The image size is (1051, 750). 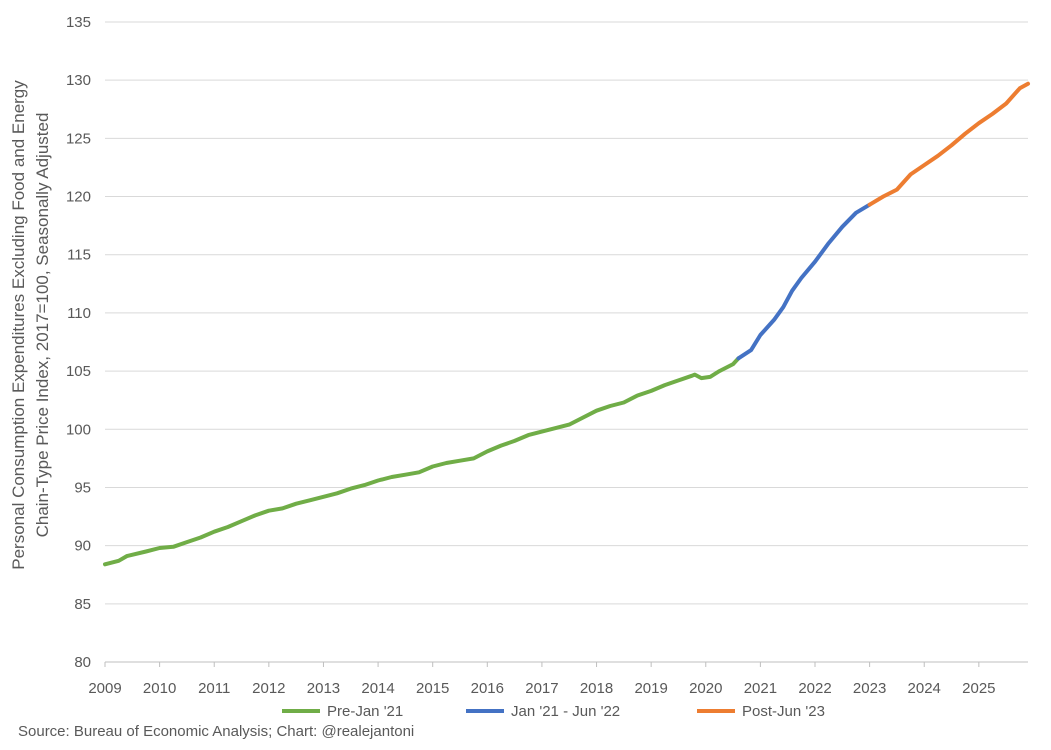 What do you see at coordinates (978, 688) in the screenshot?
I see `x-tick-label: 2025` at bounding box center [978, 688].